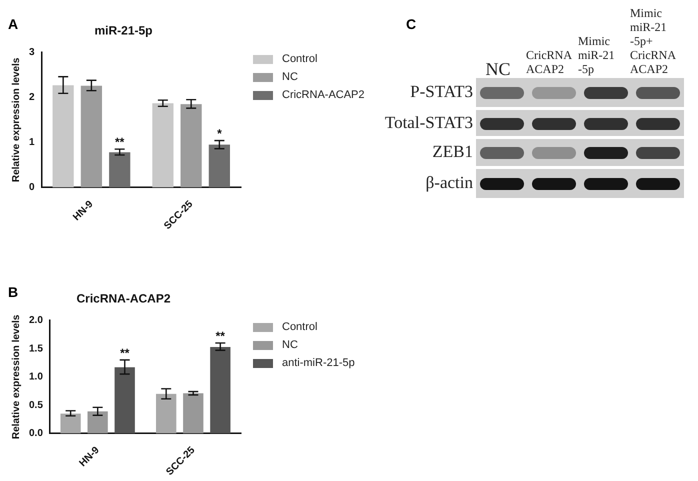  Describe the element at coordinates (653, 41) in the screenshot. I see `category-label: Mimic miR-21 -5p+ CricRNA ACAP2` at that location.